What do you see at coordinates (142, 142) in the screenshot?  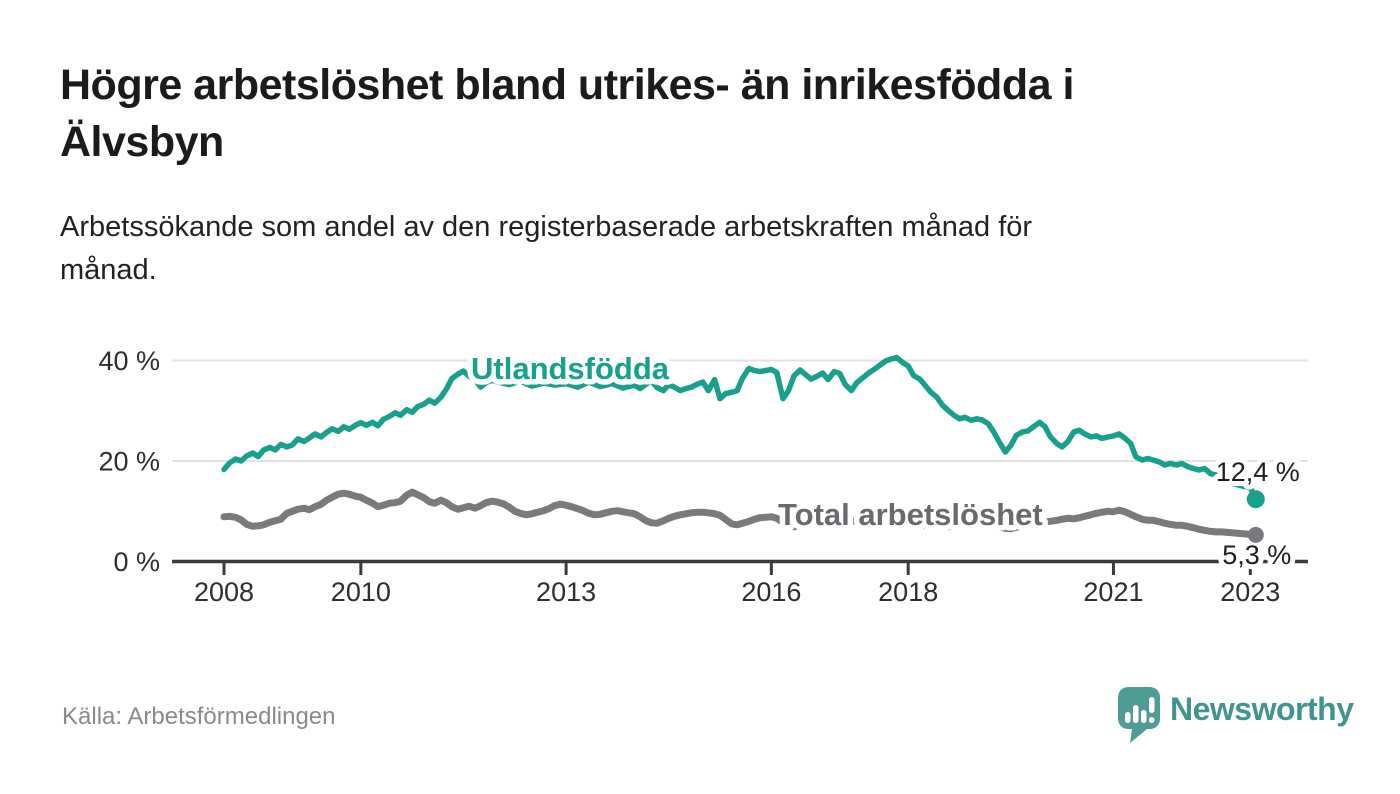 I see `chart-title-line-2: Älvsbyn` at bounding box center [142, 142].